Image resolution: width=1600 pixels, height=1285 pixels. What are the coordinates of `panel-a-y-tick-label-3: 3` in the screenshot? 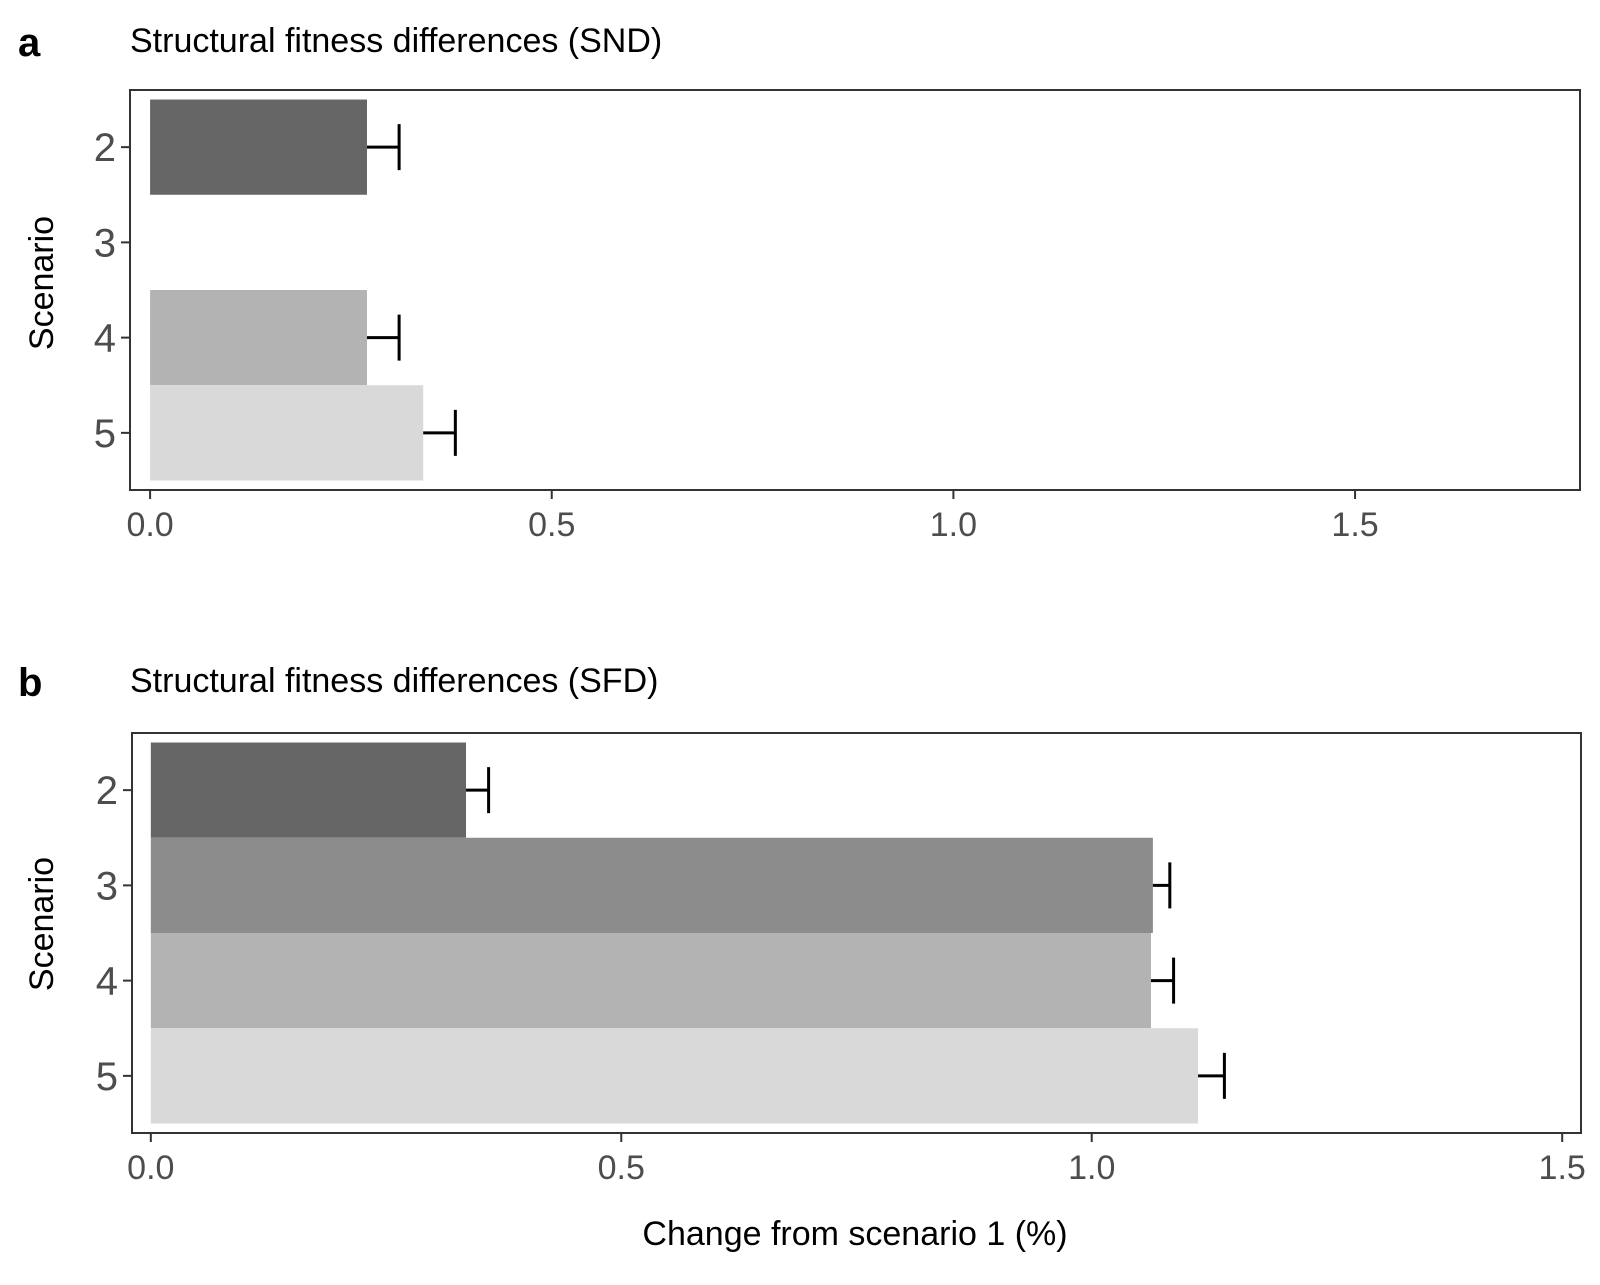 It's located at (105, 243).